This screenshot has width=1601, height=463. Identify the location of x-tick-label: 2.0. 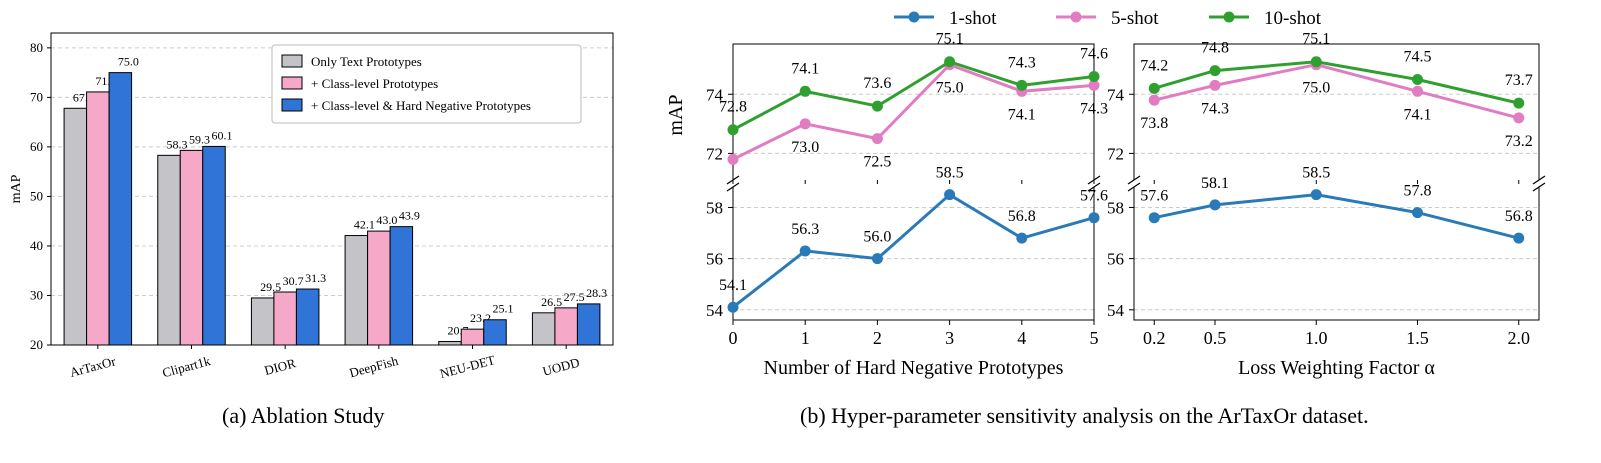
(1519, 338).